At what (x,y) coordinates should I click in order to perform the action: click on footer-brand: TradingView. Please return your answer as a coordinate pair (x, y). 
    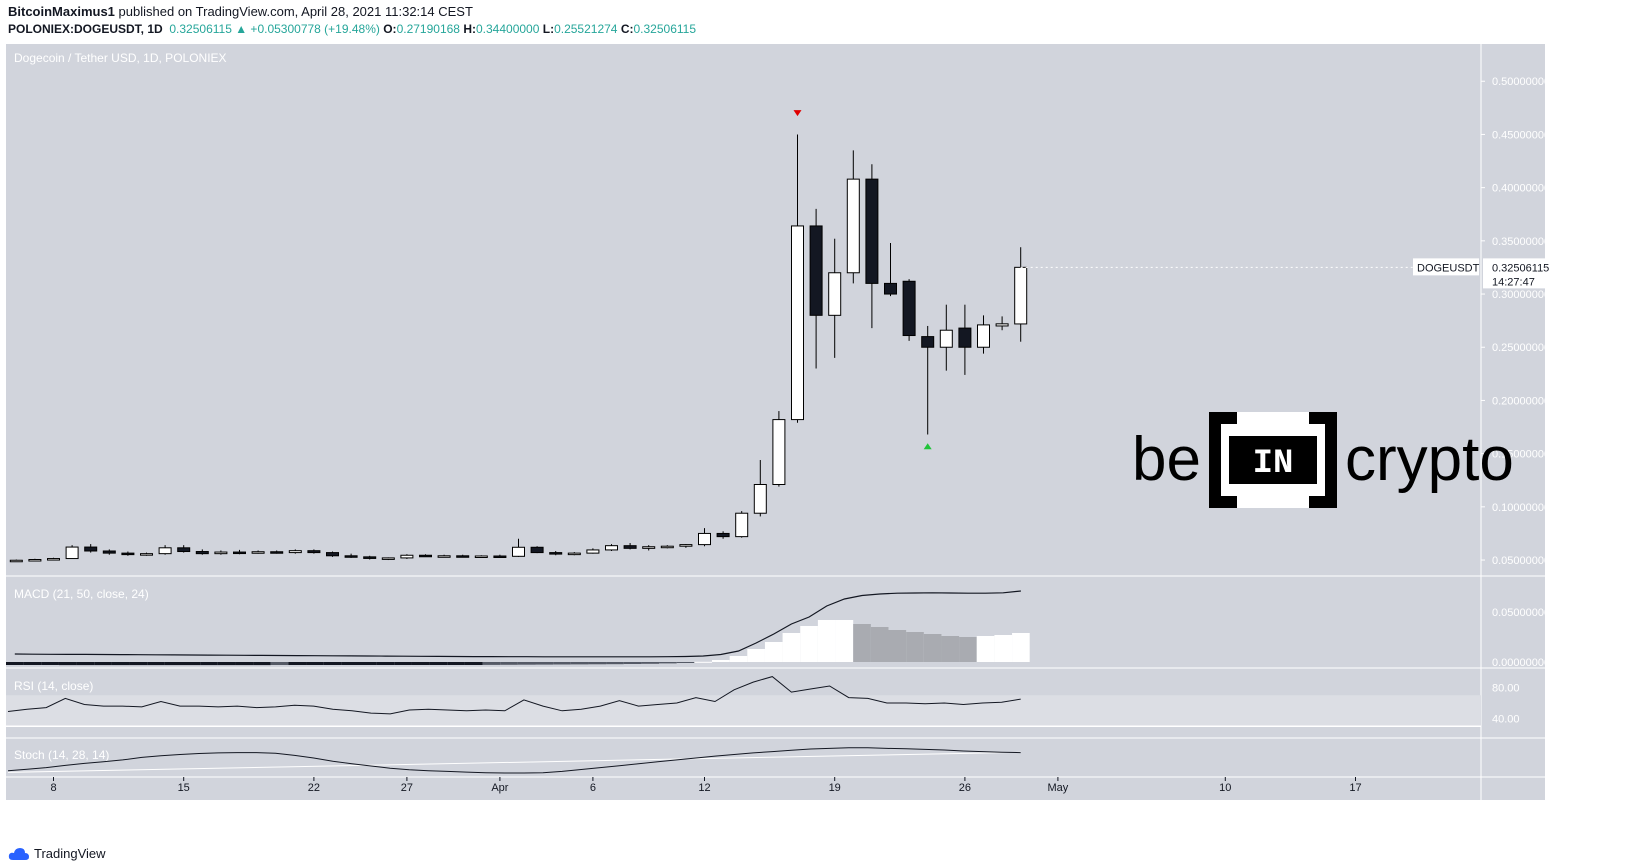
    Looking at the image, I should click on (57, 853).